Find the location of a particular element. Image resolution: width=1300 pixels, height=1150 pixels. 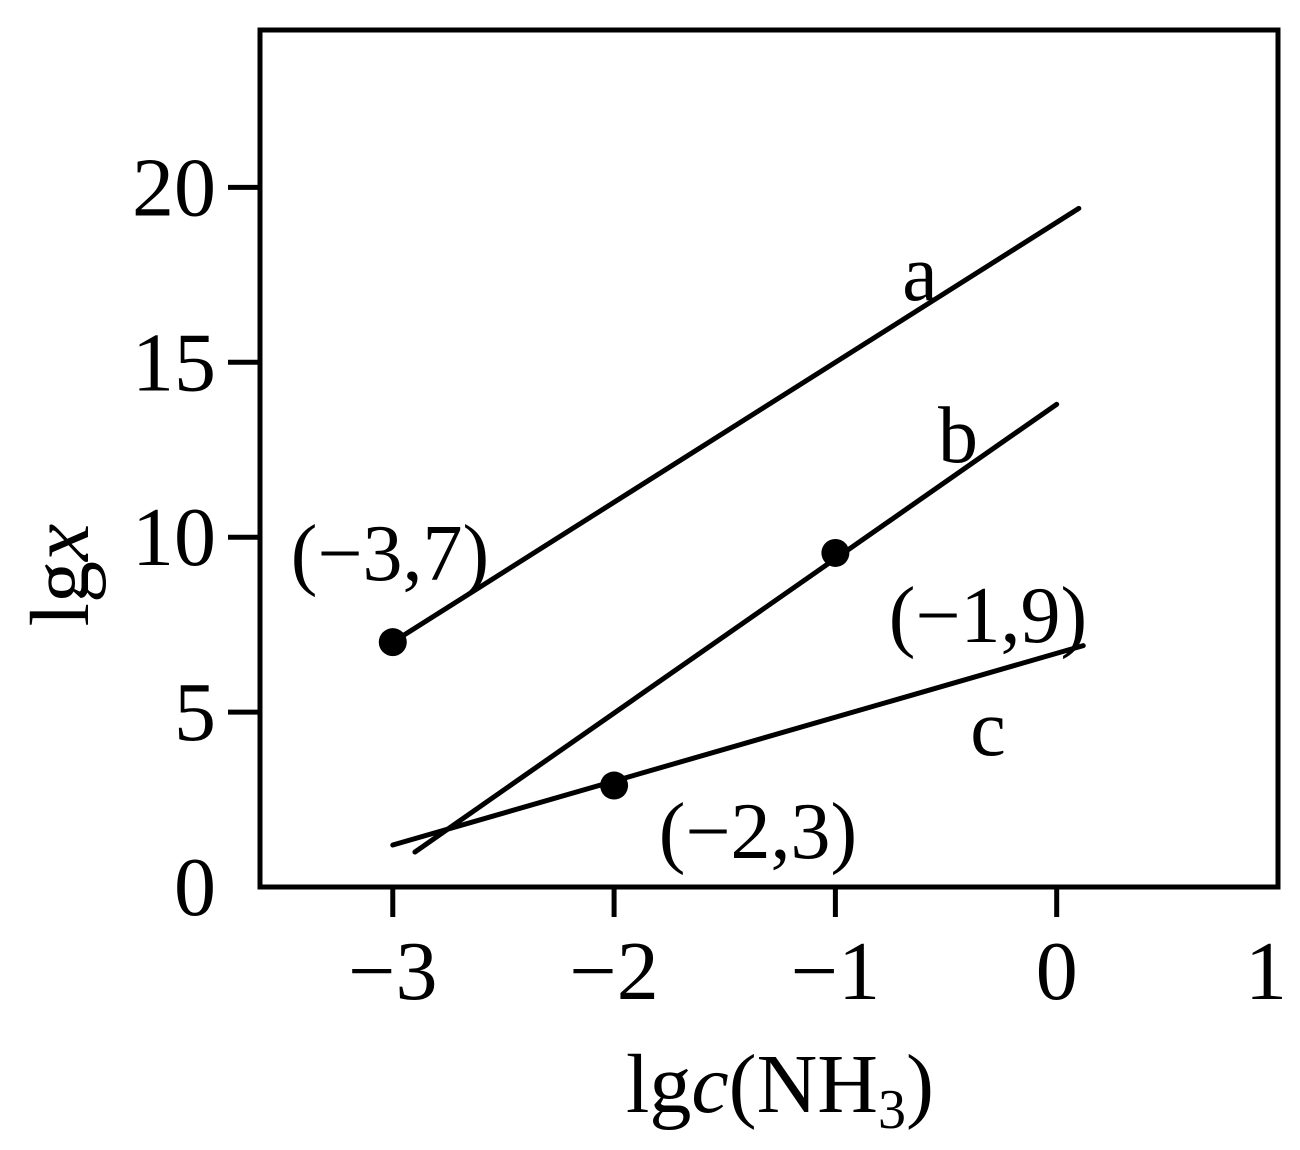

y-tick-label: 5 is located at coordinates (195, 712).